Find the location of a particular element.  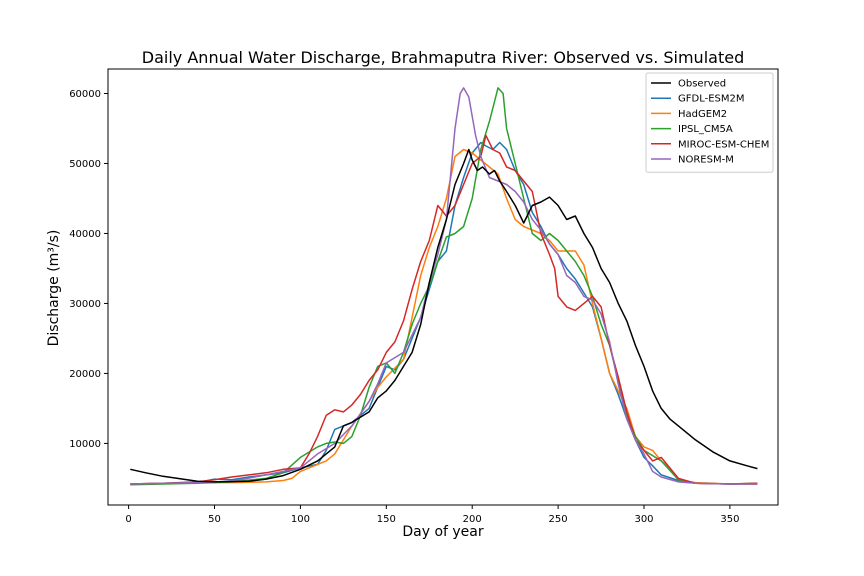

y-tick-label-0: 10000 is located at coordinates (85, 444).